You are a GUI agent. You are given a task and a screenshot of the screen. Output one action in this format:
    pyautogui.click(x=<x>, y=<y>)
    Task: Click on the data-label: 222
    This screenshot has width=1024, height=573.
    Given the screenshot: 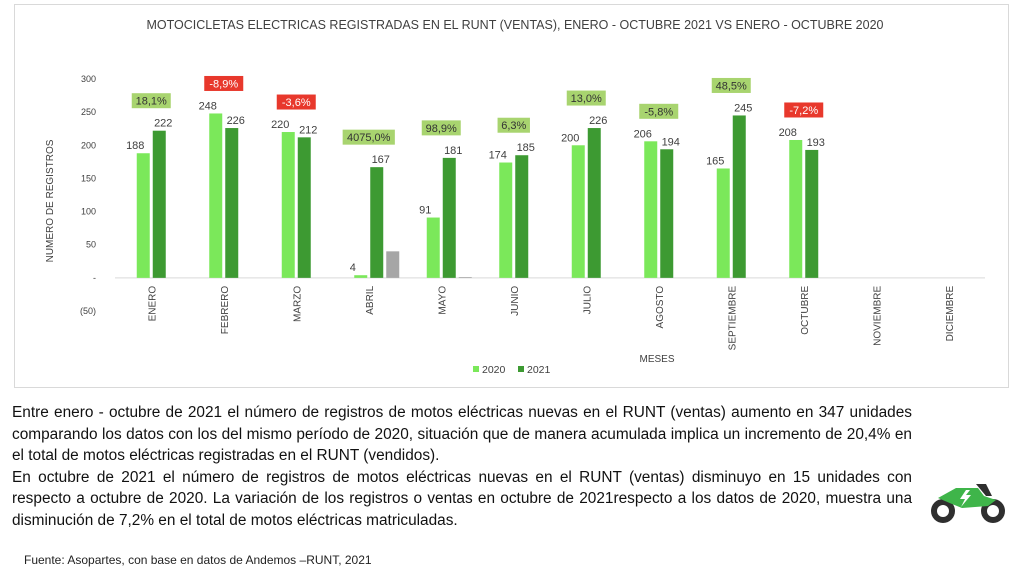 What is the action you would take?
    pyautogui.click(x=163, y=124)
    